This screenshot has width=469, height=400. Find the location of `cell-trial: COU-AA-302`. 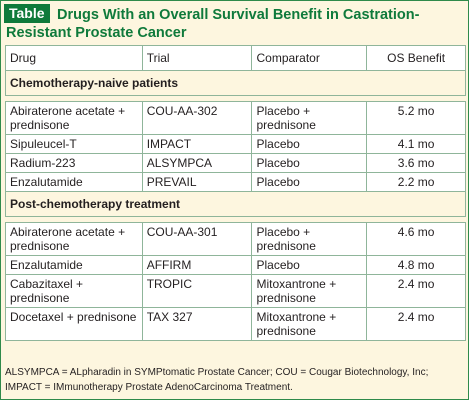

cell-trial: COU-AA-302 is located at coordinates (197, 118).